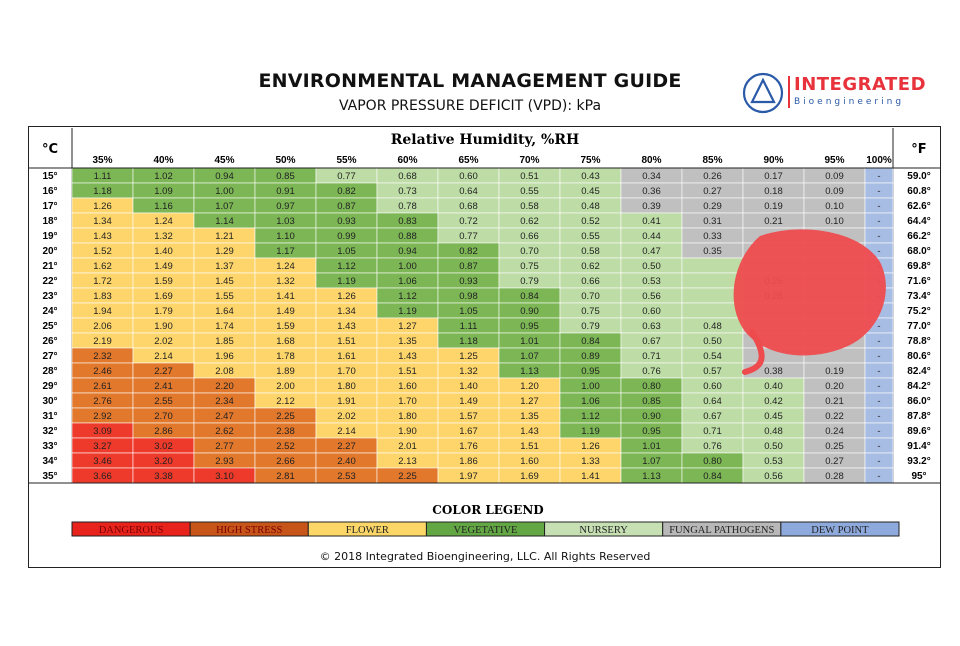 The image size is (960, 646). Describe the element at coordinates (346, 311) in the screenshot. I see `cell-value: 1.34` at that location.